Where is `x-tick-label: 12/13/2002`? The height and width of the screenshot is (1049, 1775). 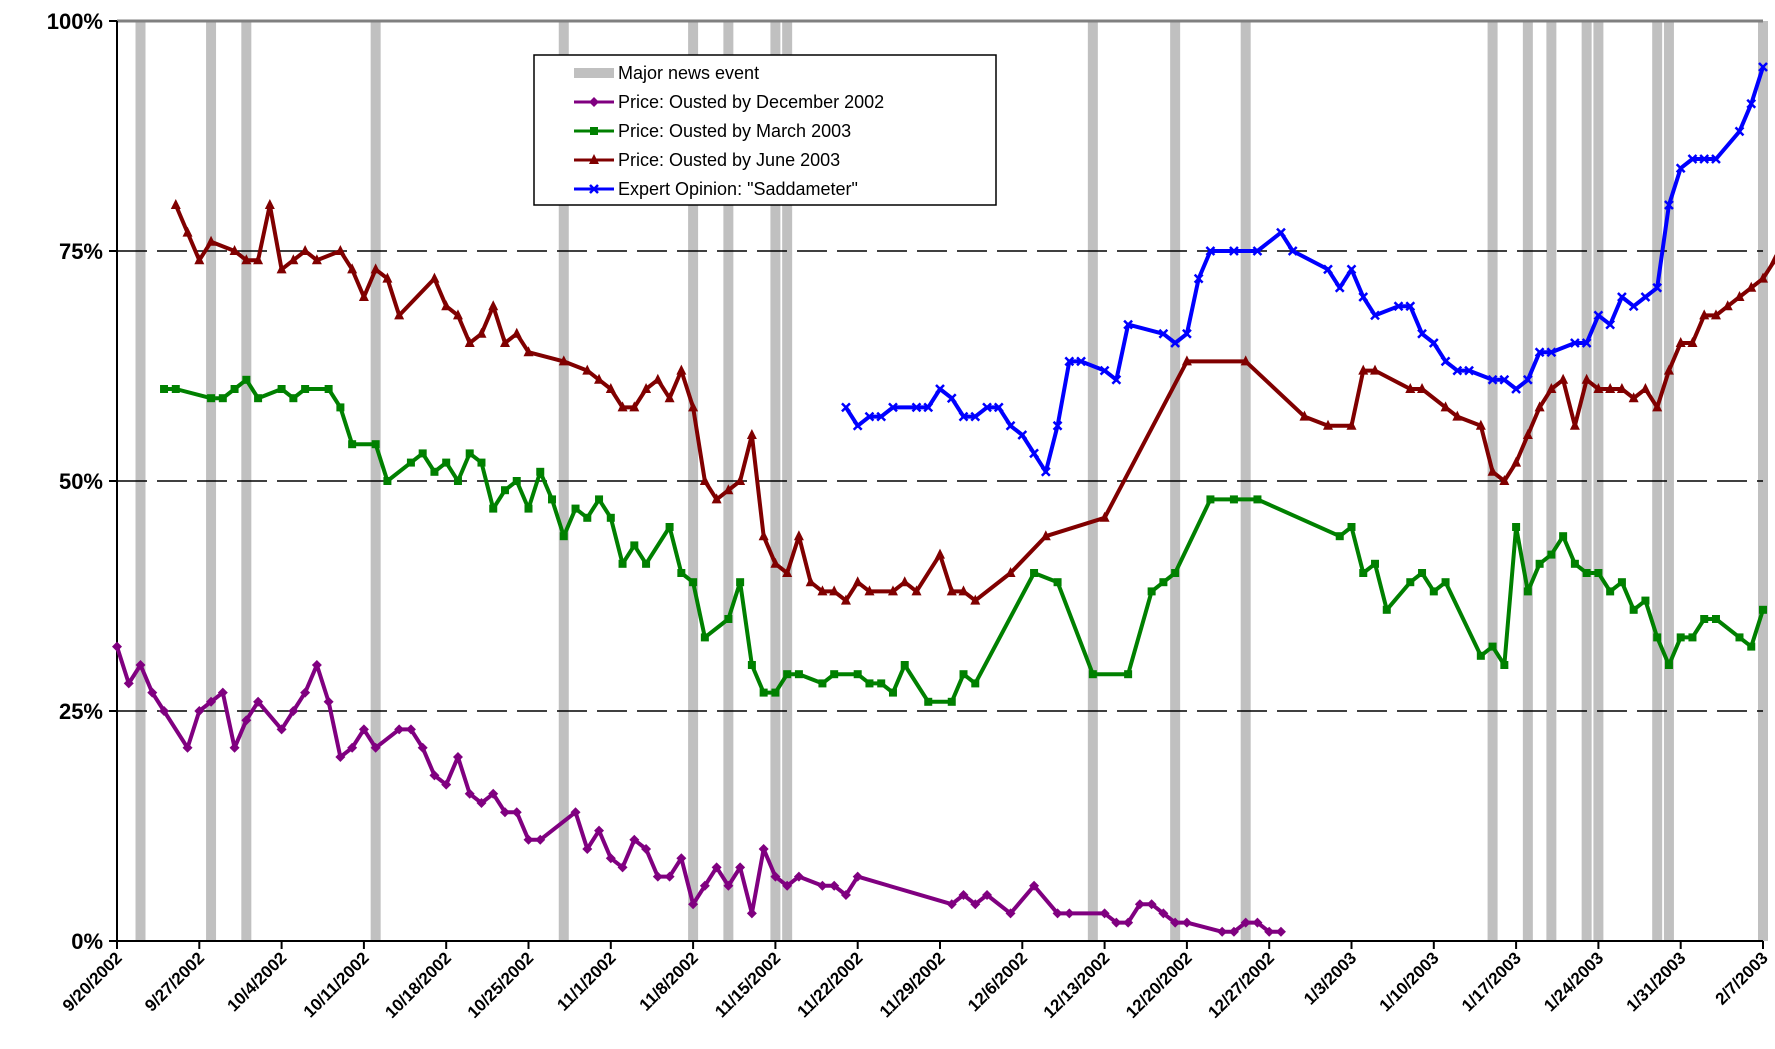 x-tick-label: 12/13/2002 is located at coordinates (1077, 985).